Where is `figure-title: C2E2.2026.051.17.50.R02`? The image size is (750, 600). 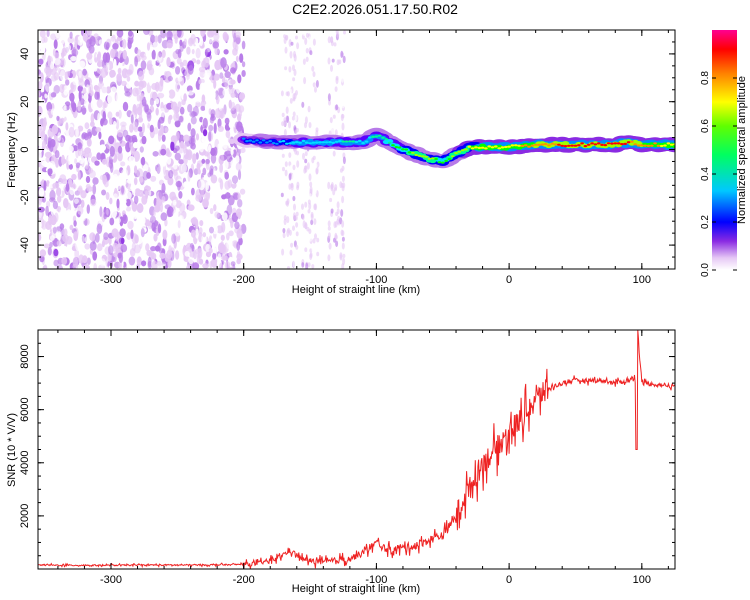
figure-title: C2E2.2026.051.17.50.R02 is located at coordinates (375, 9).